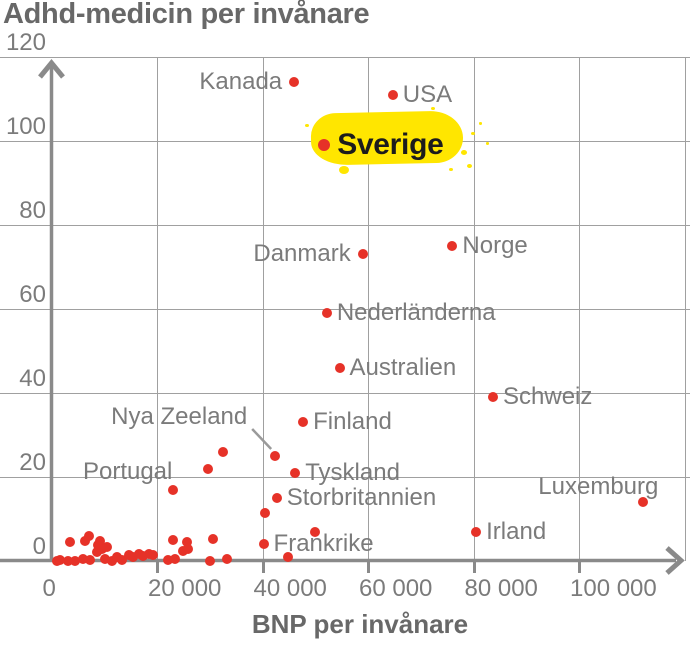 This screenshot has width=690, height=647. Describe the element at coordinates (427, 94) in the screenshot. I see `label-usa: USA` at that location.